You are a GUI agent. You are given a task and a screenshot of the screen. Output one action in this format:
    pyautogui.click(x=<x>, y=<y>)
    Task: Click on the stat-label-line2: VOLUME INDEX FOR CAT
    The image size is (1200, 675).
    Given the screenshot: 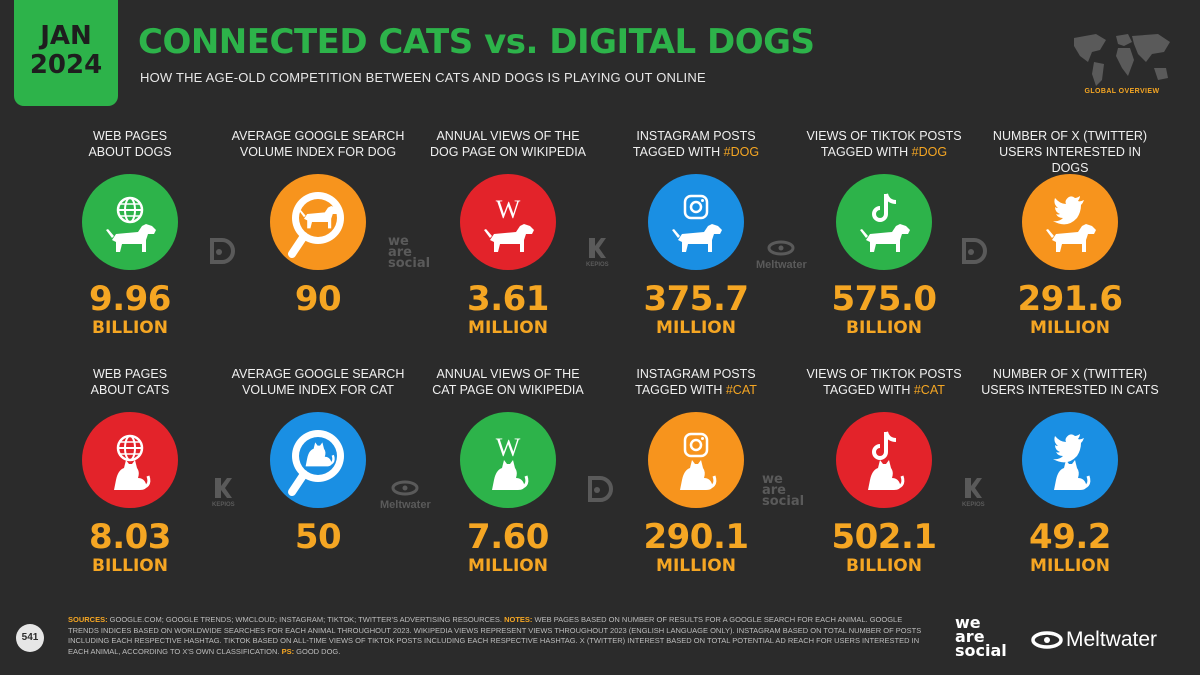 What is the action you would take?
    pyautogui.click(x=318, y=390)
    